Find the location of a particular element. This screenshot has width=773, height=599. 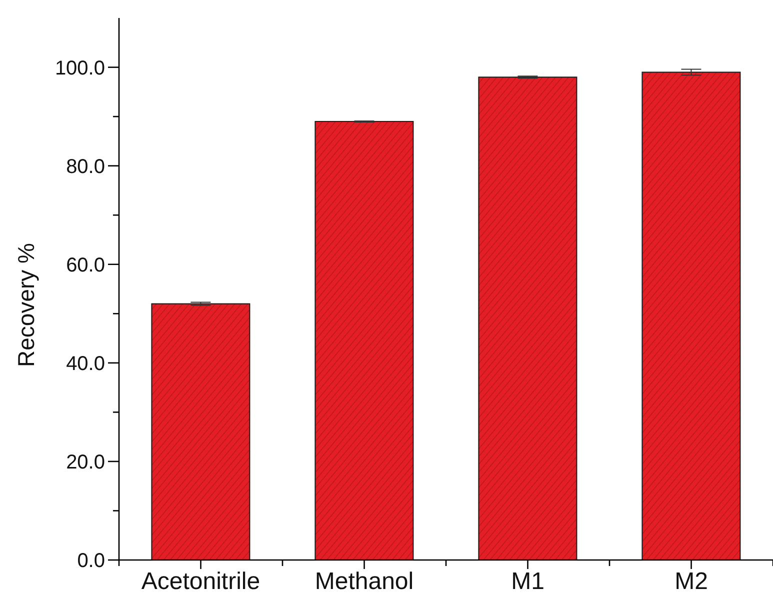

y-tick-label: 100.0 is located at coordinates (79, 68).